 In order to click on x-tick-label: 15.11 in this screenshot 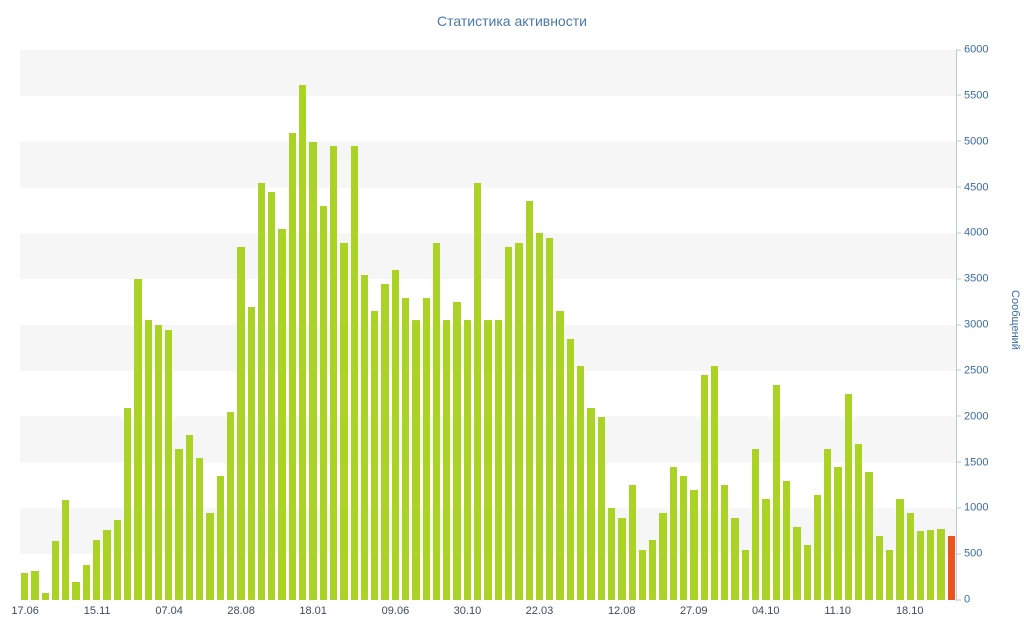, I will do `click(97, 611)`.